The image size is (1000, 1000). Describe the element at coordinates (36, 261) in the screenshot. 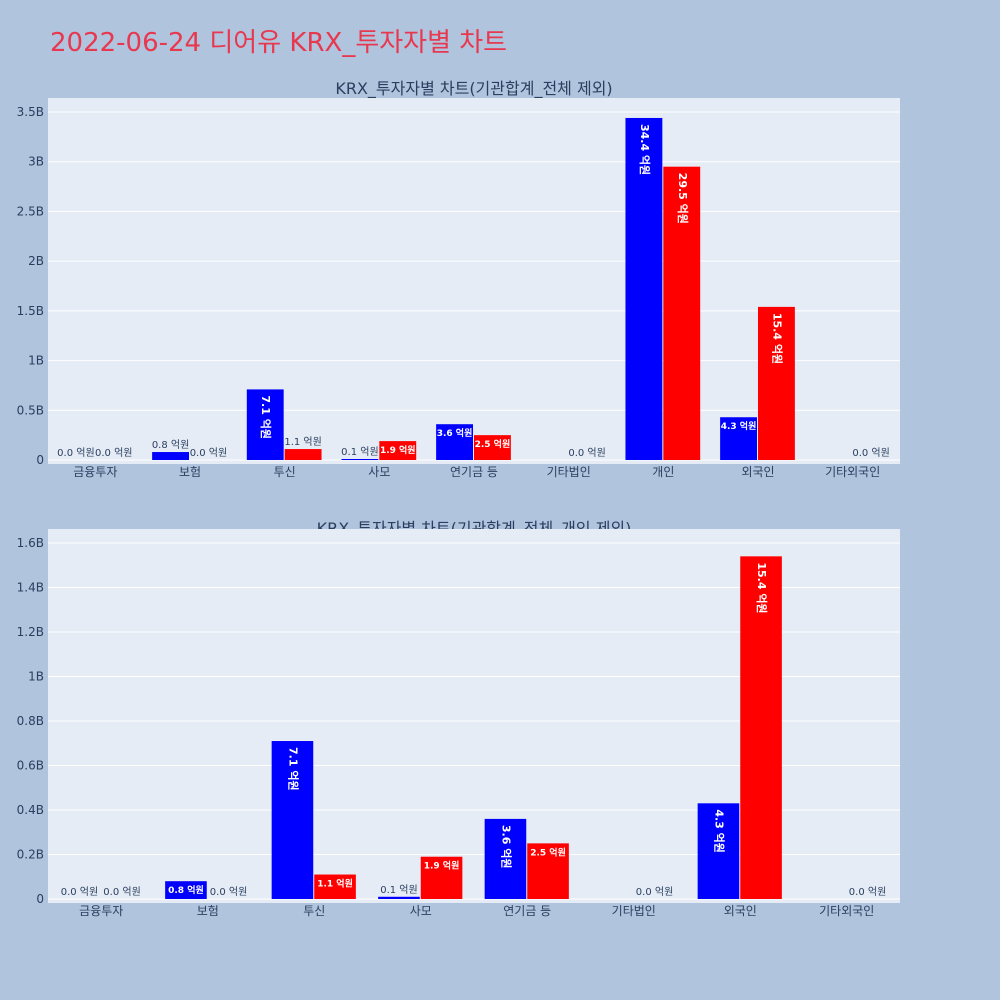

I see `y-tick-label: 2B` at that location.